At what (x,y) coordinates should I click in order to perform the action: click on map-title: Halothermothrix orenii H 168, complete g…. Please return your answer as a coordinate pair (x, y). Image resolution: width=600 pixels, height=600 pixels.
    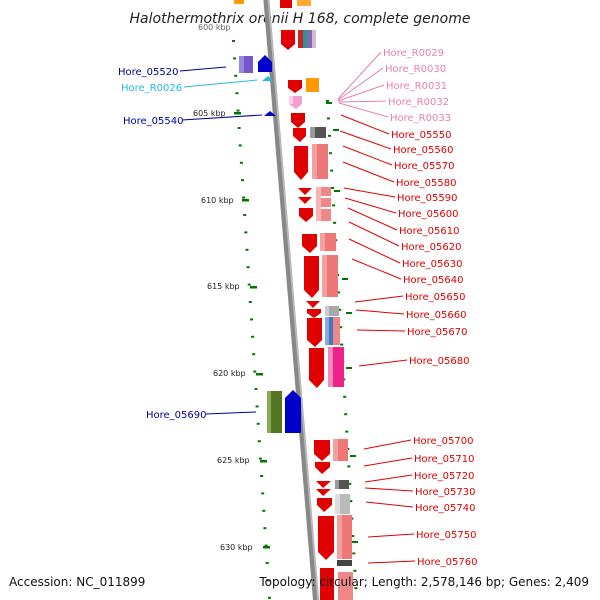
    Looking at the image, I should click on (300, 19).